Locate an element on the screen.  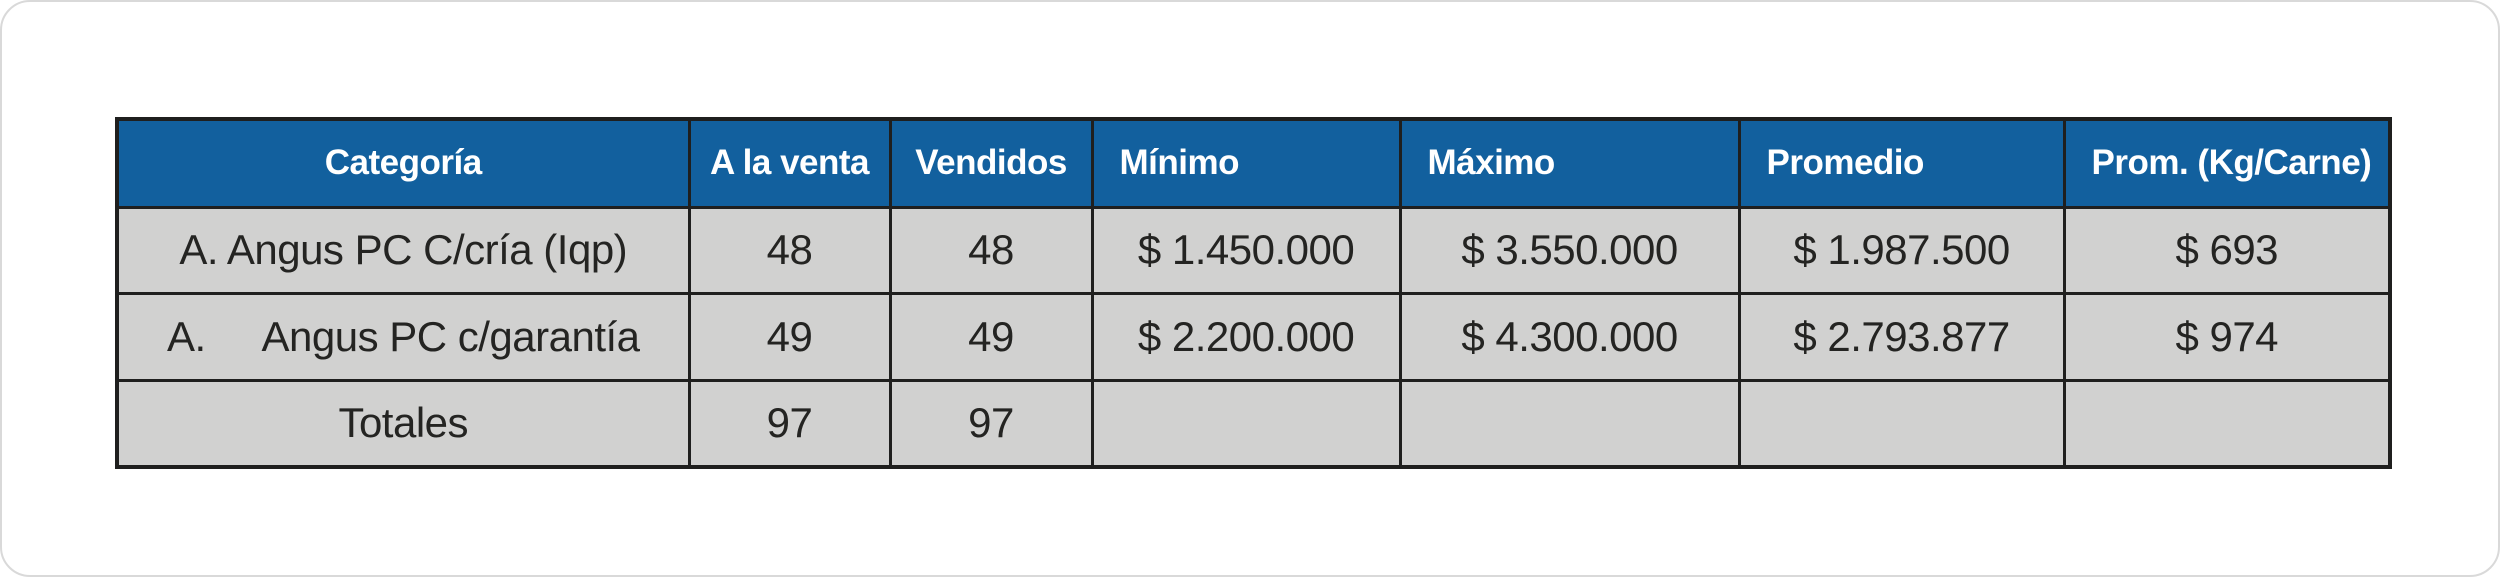
cell-vendidos: 97 is located at coordinates (991, 423).